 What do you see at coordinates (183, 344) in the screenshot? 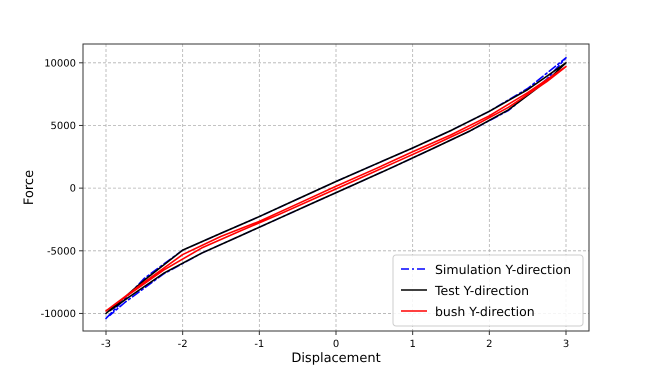
I see `x-tick-label: -2` at bounding box center [183, 344].